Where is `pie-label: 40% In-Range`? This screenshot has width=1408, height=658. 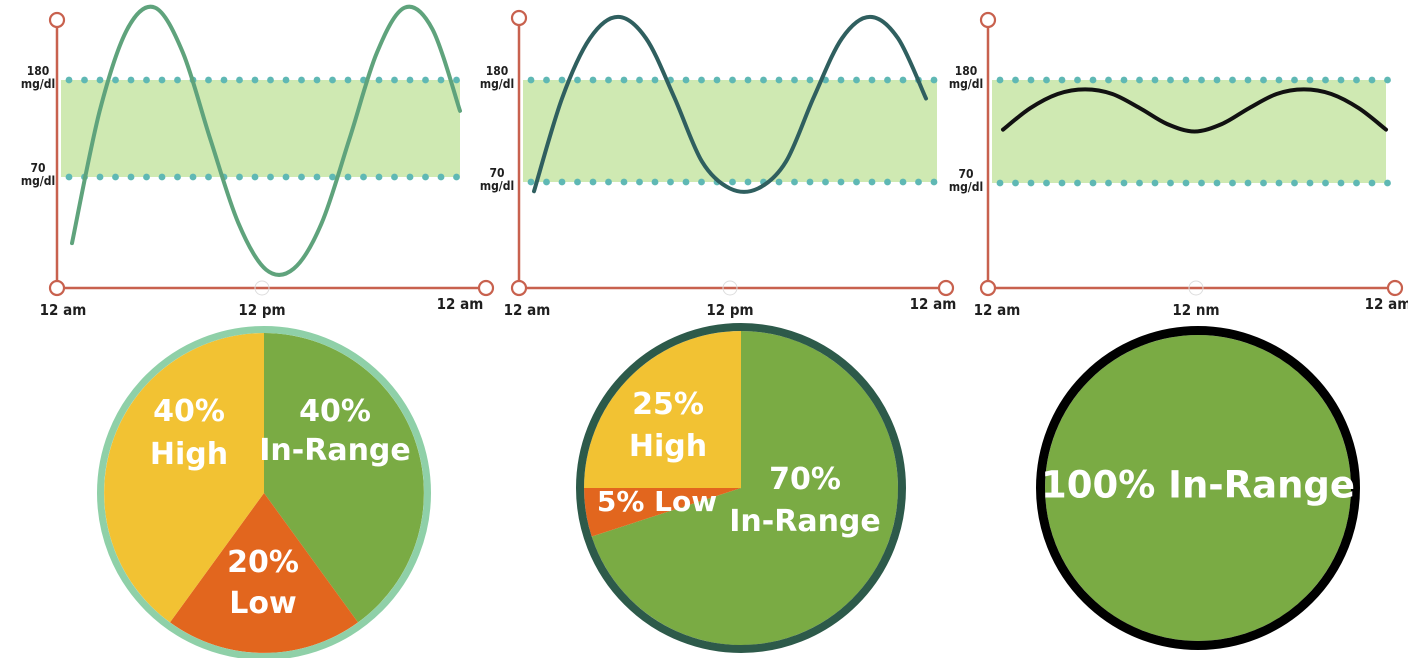 pie-label: 40% In-Range is located at coordinates (335, 431).